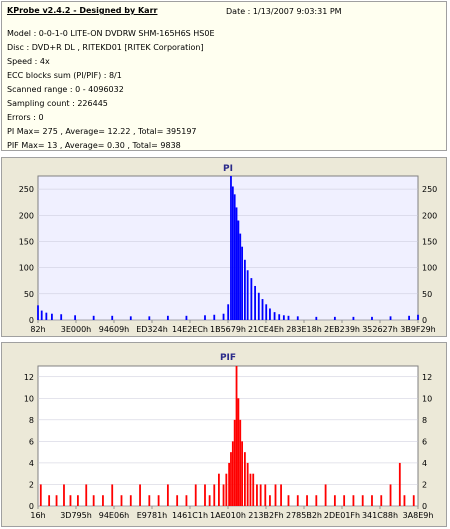 The height and width of the screenshot is (529, 450). I want to click on pif-x-tick-label: 2785B2h, so click(304, 515).